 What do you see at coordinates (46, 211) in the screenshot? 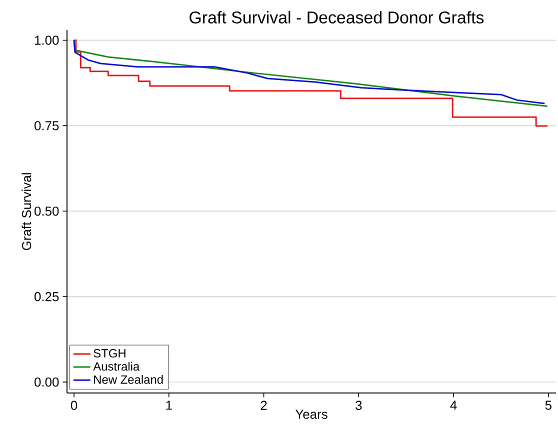
I see `y-tick-label: 0.50` at bounding box center [46, 211].